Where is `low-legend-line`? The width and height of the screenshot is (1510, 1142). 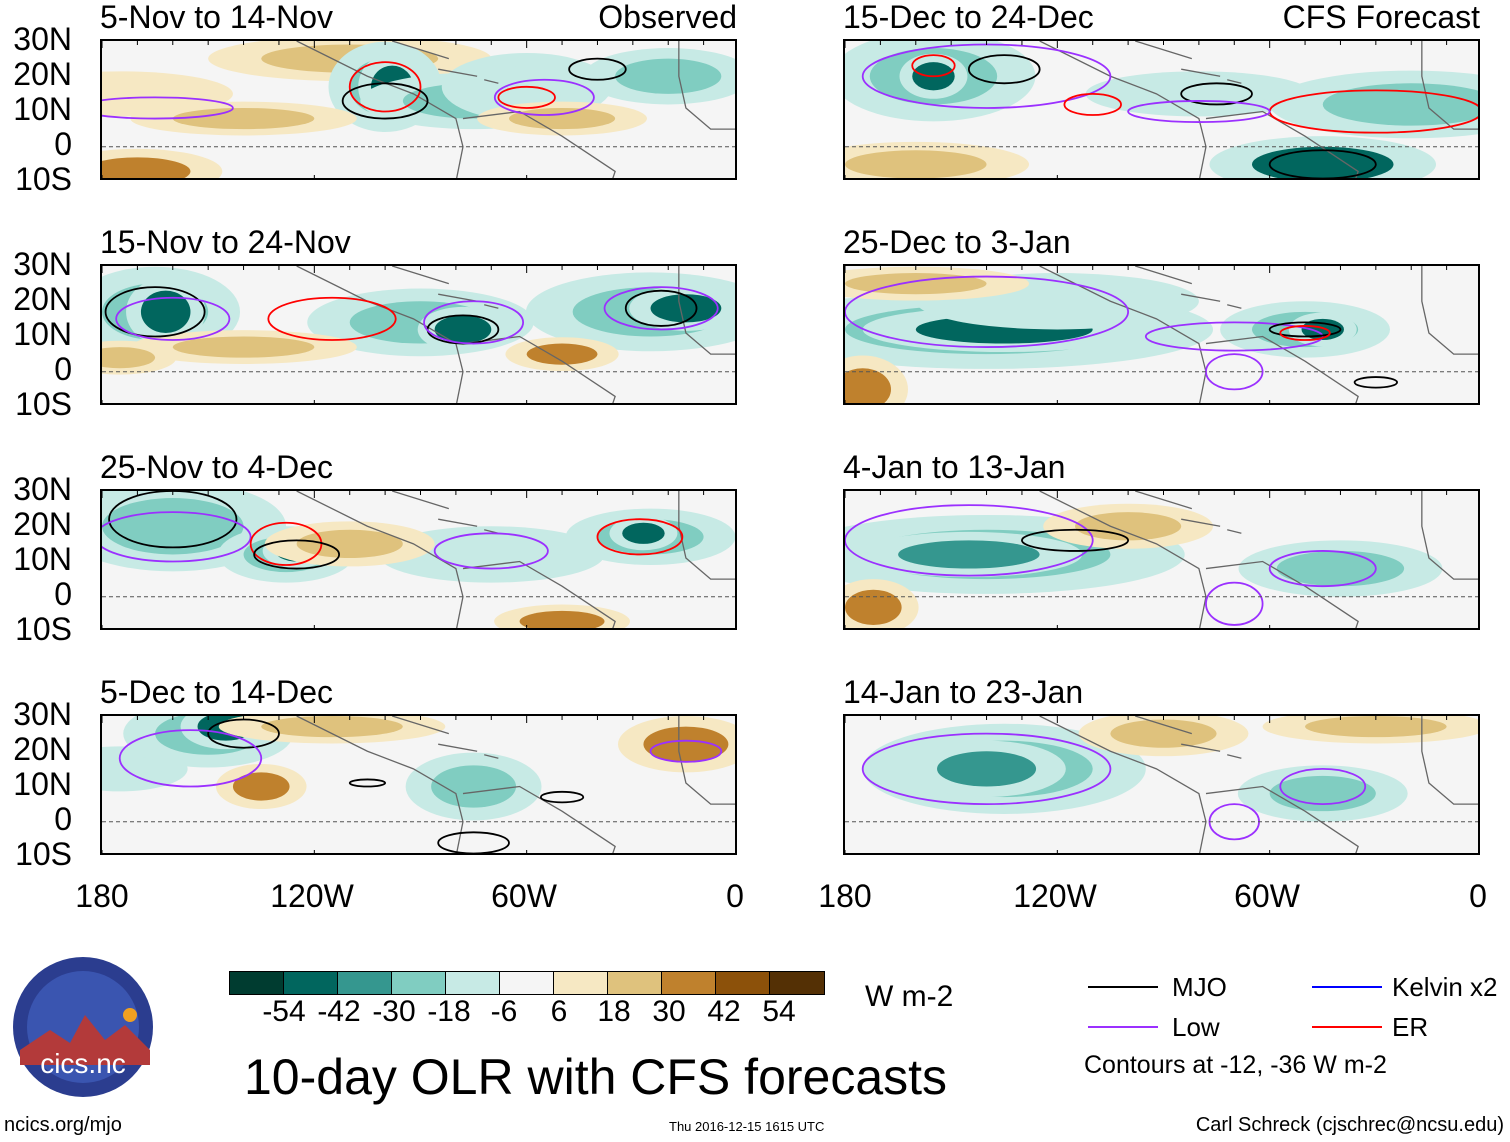 low-legend-line is located at coordinates (1123, 1027).